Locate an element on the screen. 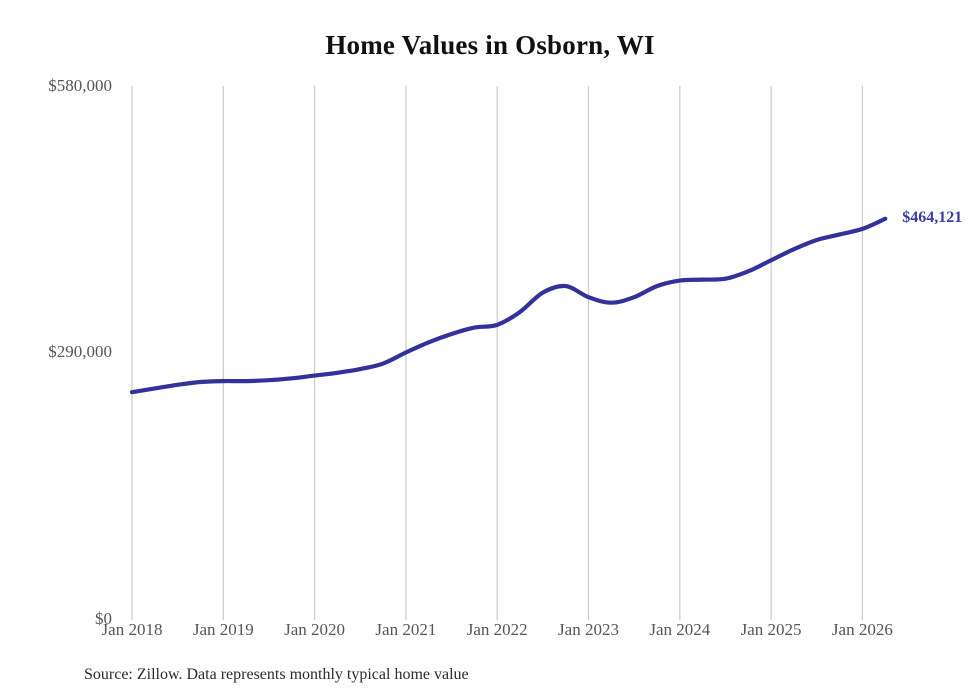  x-tick-label: Jan 2018 is located at coordinates (132, 629).